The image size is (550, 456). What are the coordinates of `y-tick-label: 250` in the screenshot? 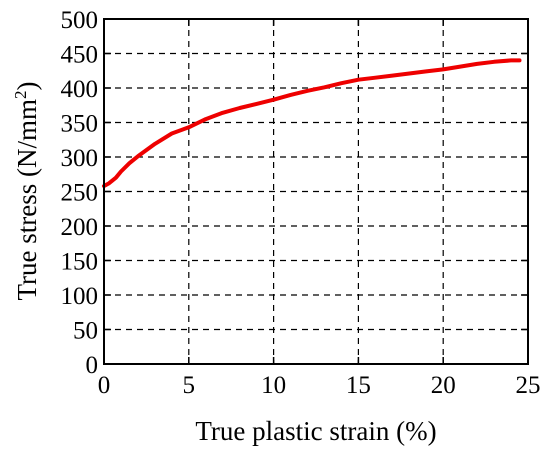 It's located at (80, 193).